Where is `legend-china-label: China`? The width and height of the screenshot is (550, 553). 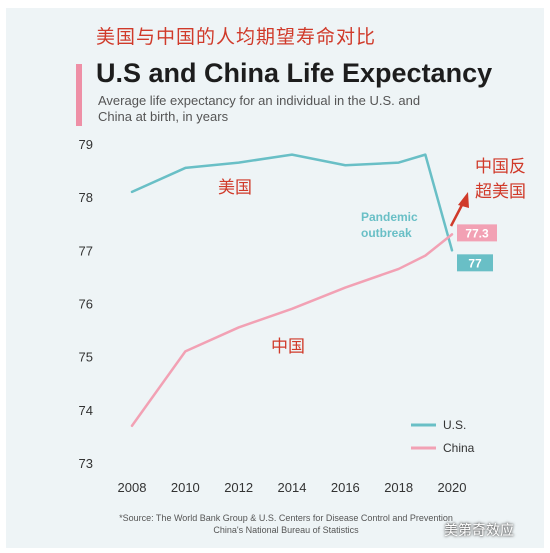
legend-china-label: China is located at coordinates (459, 448).